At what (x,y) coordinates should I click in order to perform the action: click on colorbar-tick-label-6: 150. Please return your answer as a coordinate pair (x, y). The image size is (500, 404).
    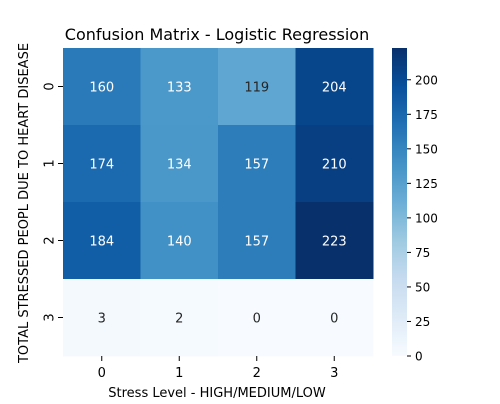
    Looking at the image, I should click on (426, 149).